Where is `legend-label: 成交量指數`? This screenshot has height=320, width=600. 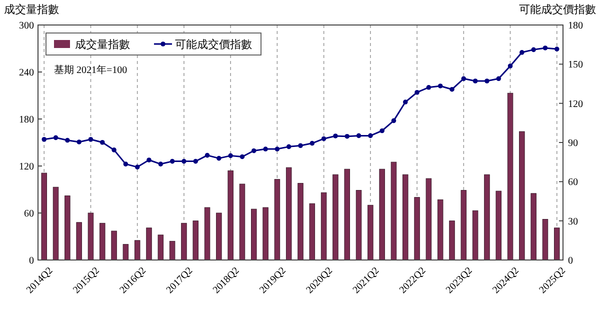
legend-label: 成交量指數 is located at coordinates (102, 44).